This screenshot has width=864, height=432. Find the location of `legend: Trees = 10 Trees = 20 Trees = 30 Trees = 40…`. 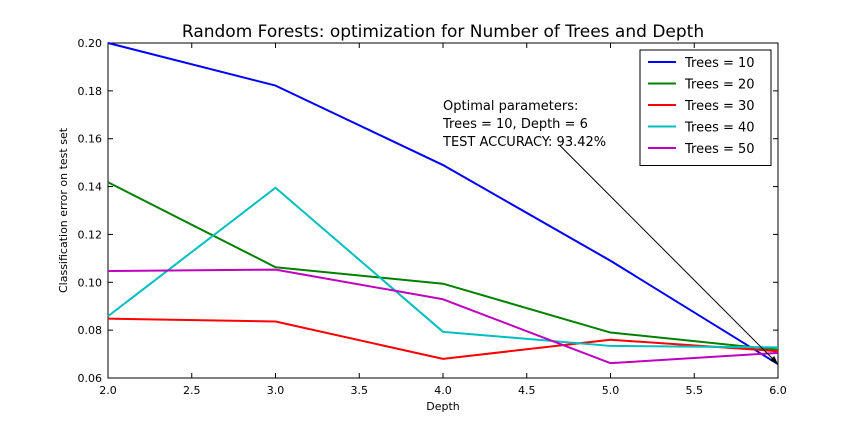

legend: Trees = 10 Trees = 20 Trees = 30 Trees = 40… is located at coordinates (705, 107).